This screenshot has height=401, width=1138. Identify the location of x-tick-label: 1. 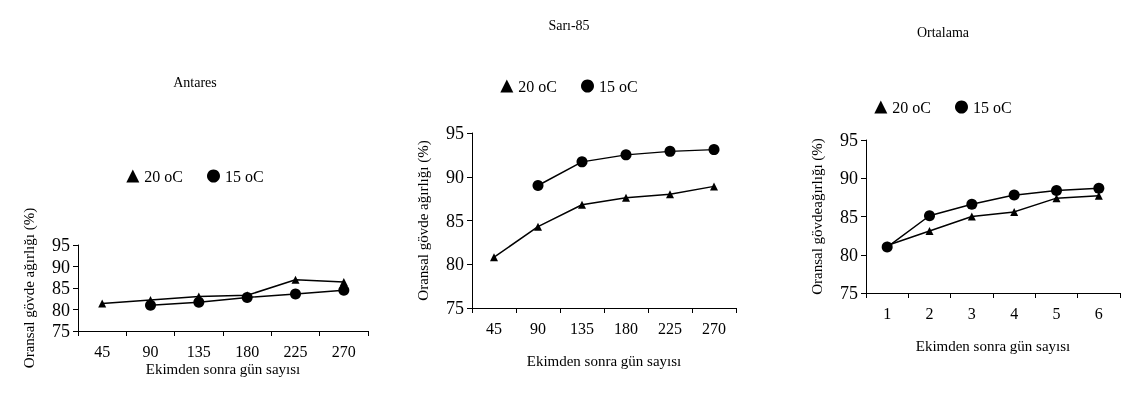
(887, 313).